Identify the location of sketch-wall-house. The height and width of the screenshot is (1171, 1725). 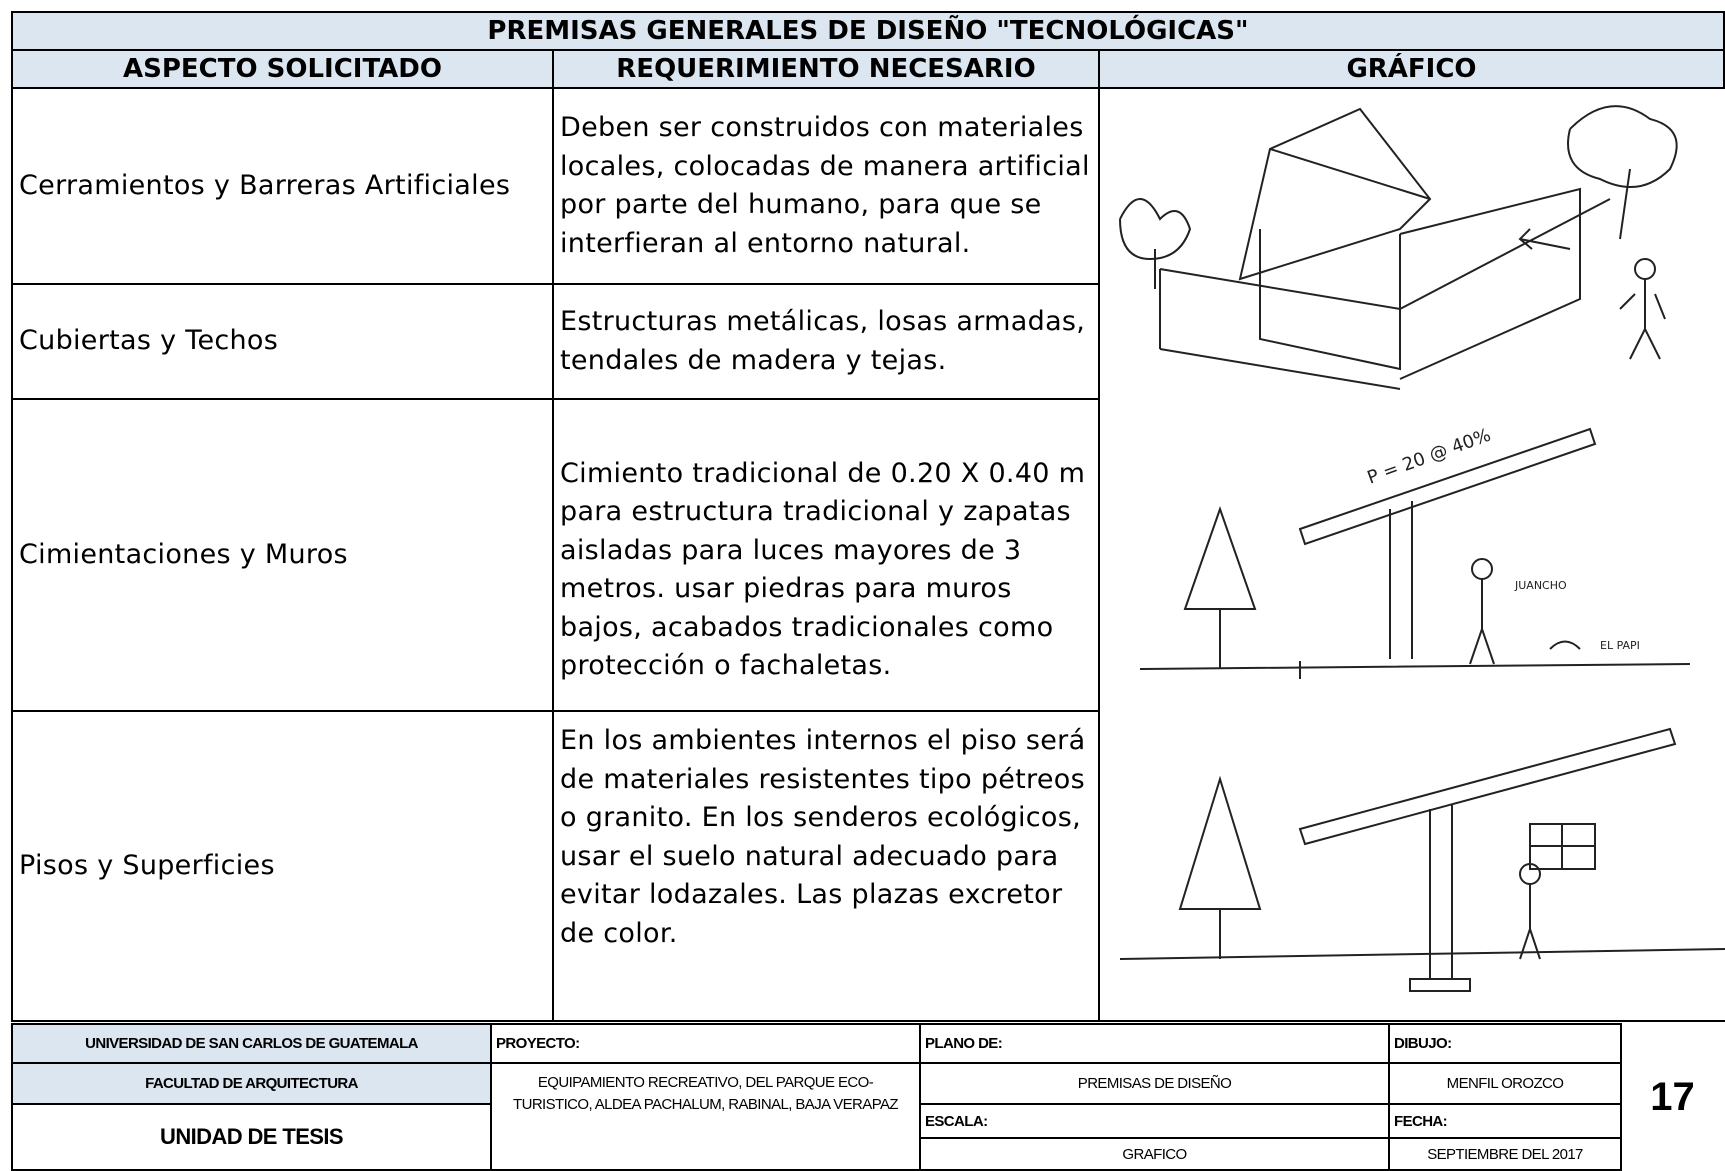
(1398, 247).